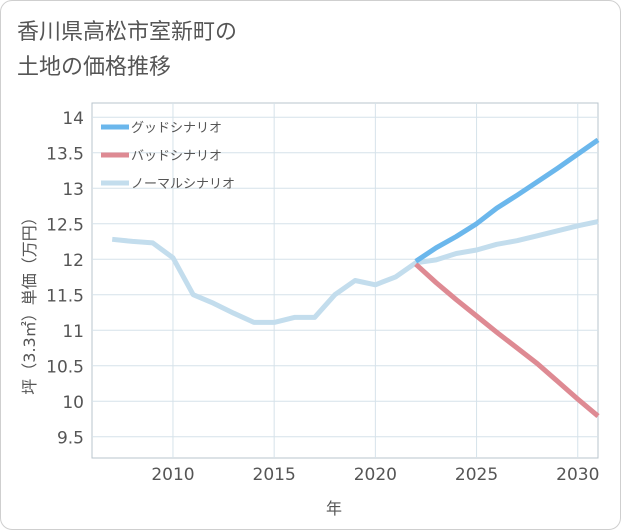 Image resolution: width=621 pixels, height=531 pixels. Describe the element at coordinates (73, 332) in the screenshot. I see `y-tick-label: 11` at that location.